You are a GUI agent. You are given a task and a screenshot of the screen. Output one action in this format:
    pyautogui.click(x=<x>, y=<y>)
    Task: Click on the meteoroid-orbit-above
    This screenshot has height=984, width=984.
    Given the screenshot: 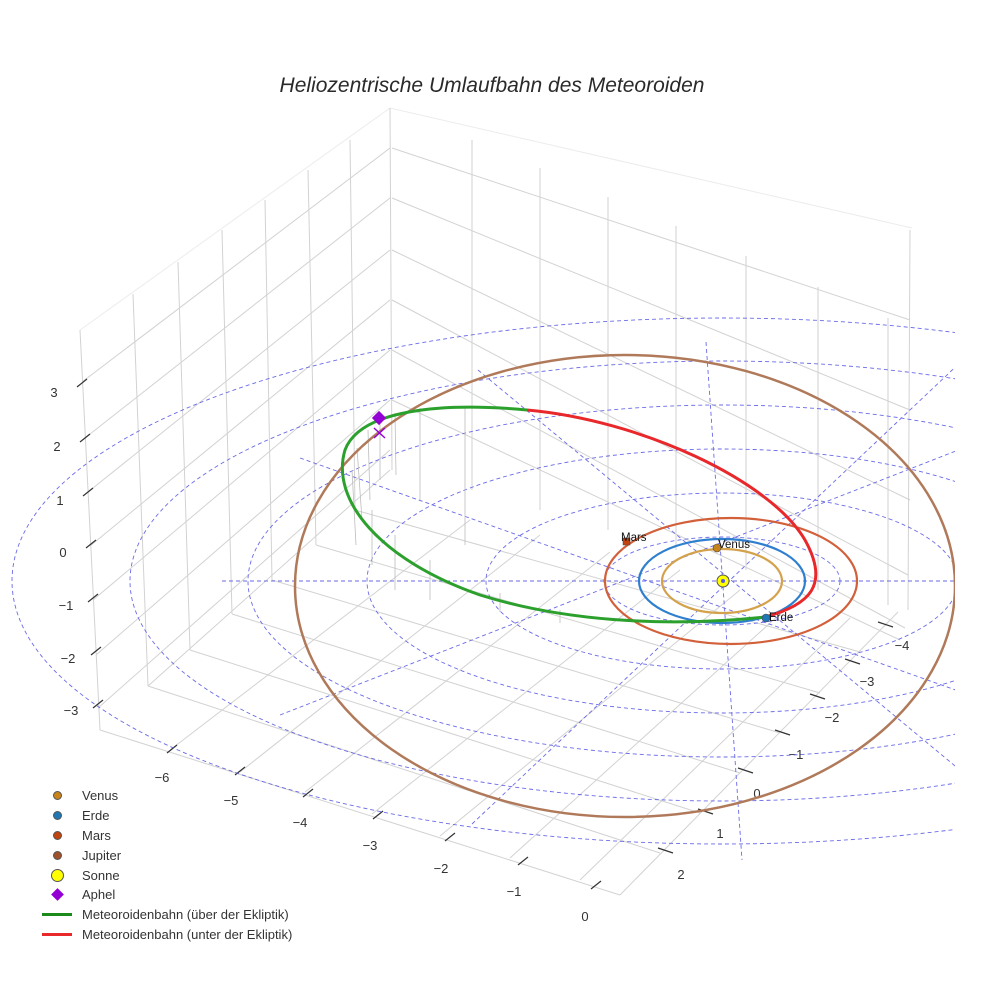 What is the action you would take?
    pyautogui.click(x=553, y=514)
    